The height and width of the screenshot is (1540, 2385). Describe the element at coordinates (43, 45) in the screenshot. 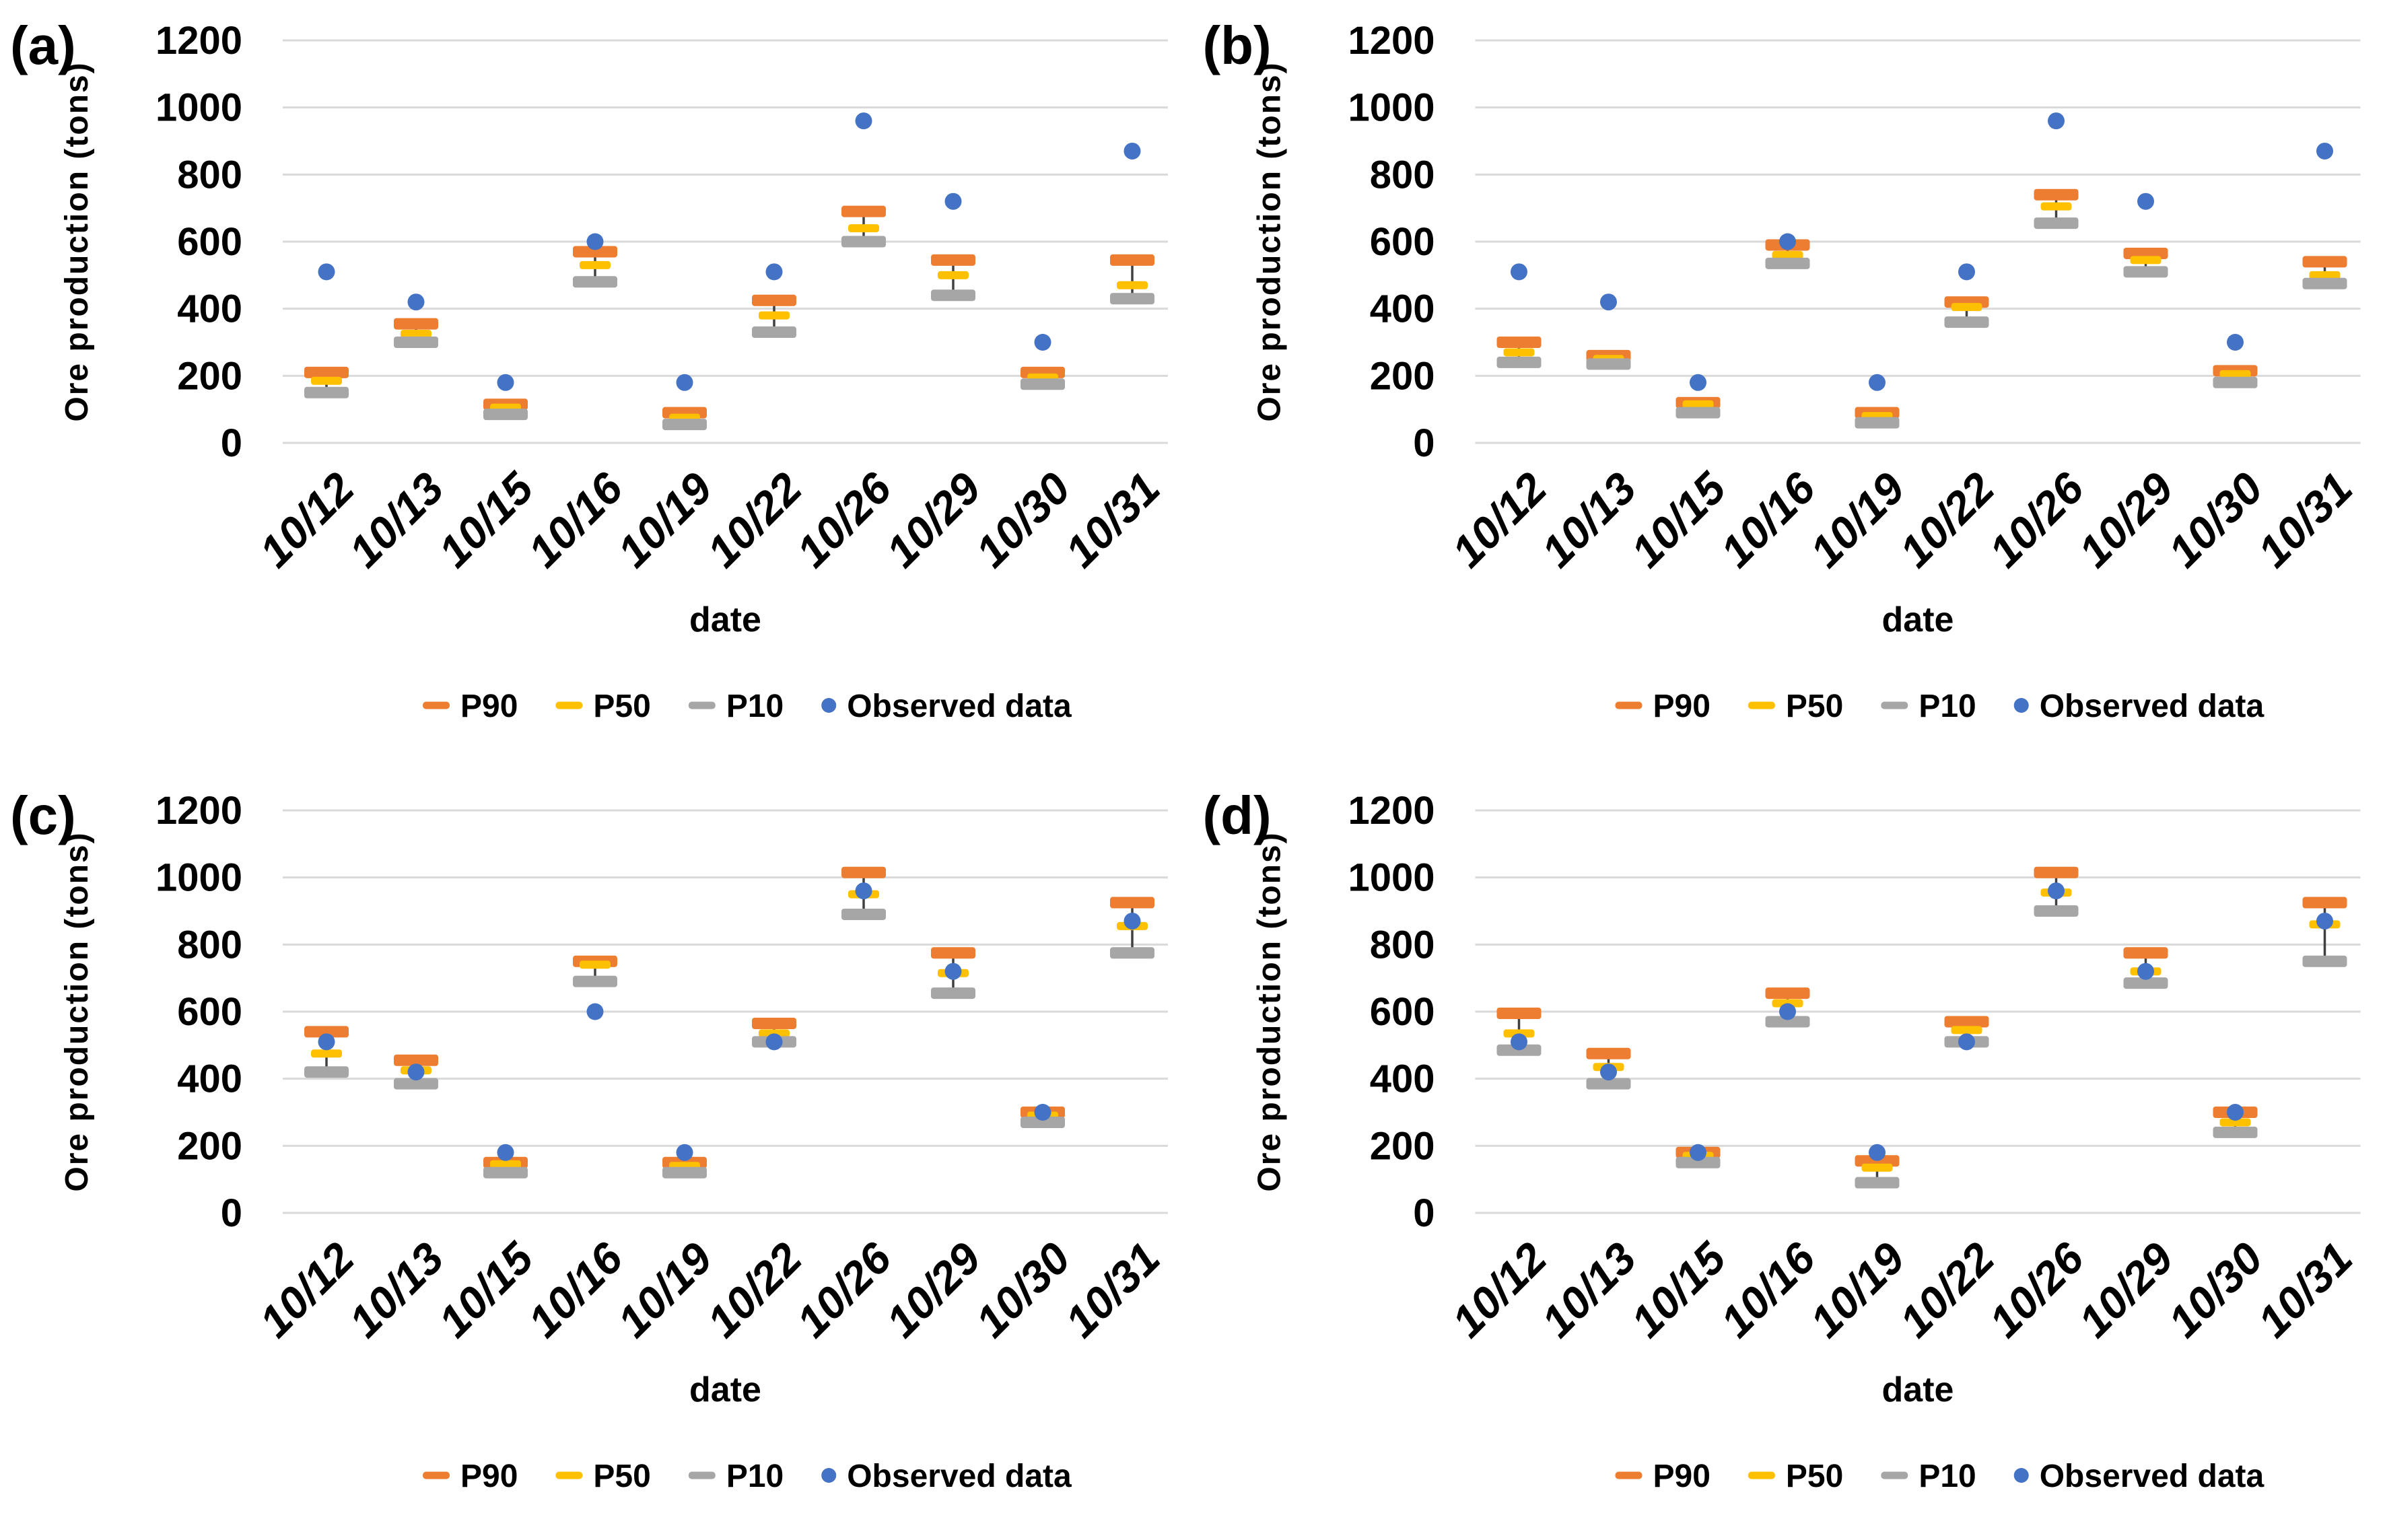

I see `panel-tag: (a)` at that location.